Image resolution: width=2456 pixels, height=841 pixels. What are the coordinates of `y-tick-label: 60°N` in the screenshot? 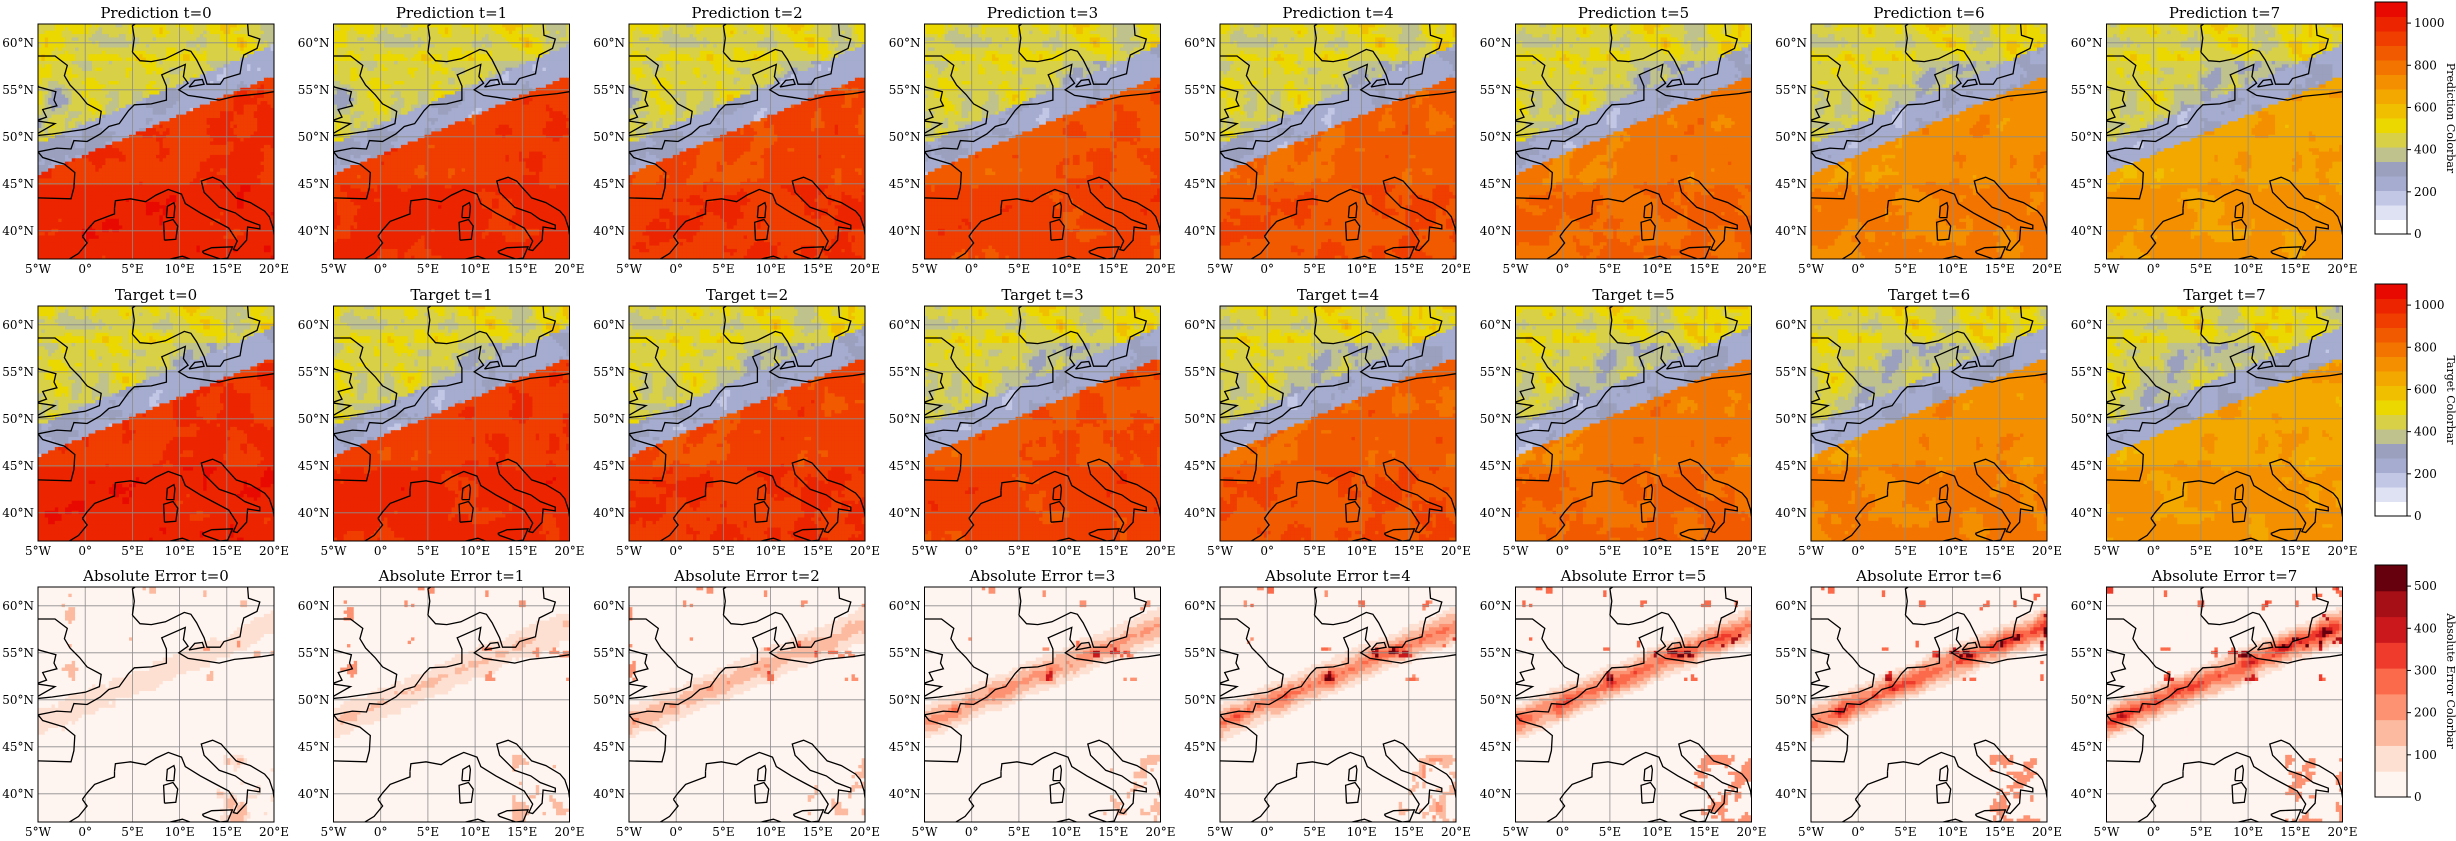 It's located at (18, 43).